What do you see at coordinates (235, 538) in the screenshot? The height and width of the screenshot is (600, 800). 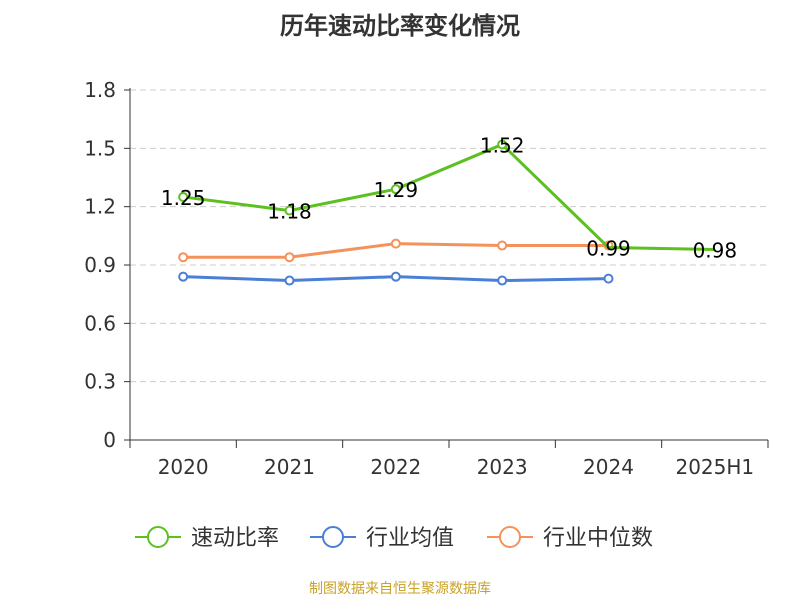 I see `legend-label: 速动比率` at bounding box center [235, 538].